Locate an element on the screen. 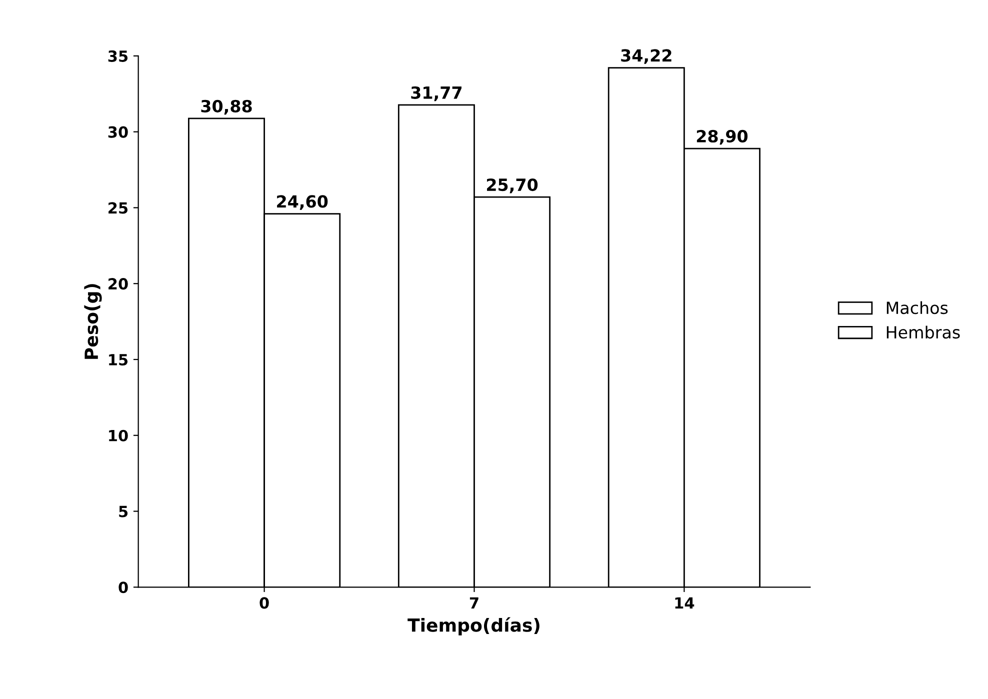 Image resolution: width=988 pixels, height=699 pixels. legend-label: Hembras is located at coordinates (923, 332).